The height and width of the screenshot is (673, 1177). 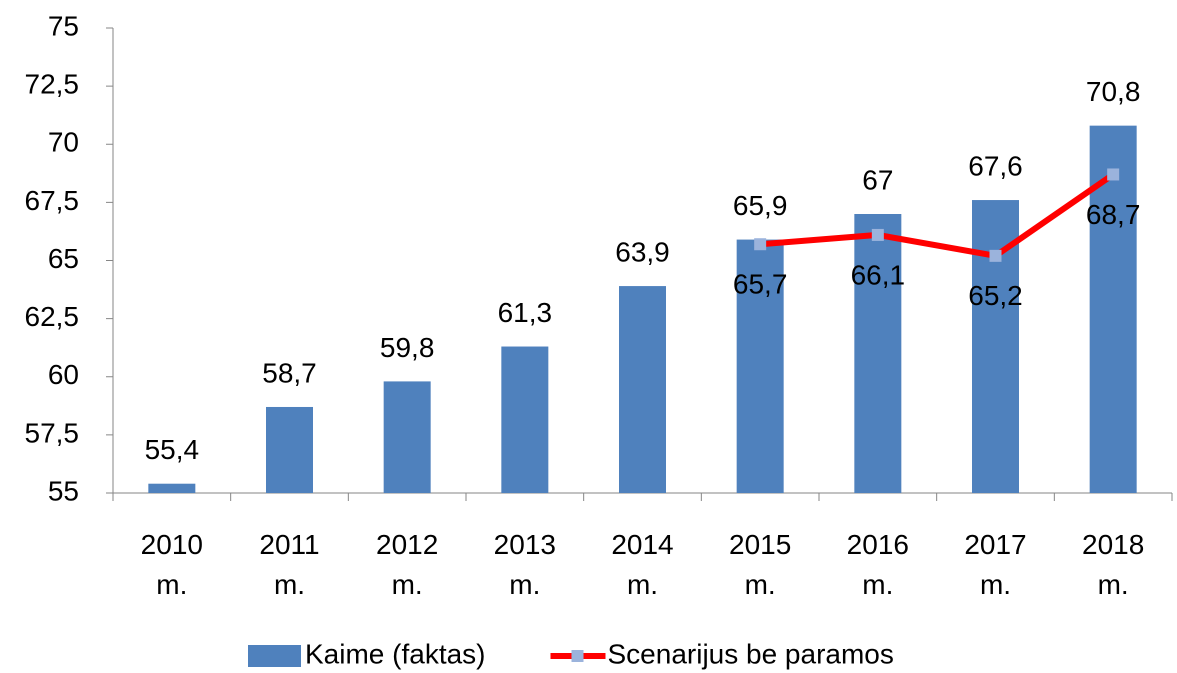 What do you see at coordinates (52, 432) in the screenshot?
I see `y-tick-label: 57,5` at bounding box center [52, 432].